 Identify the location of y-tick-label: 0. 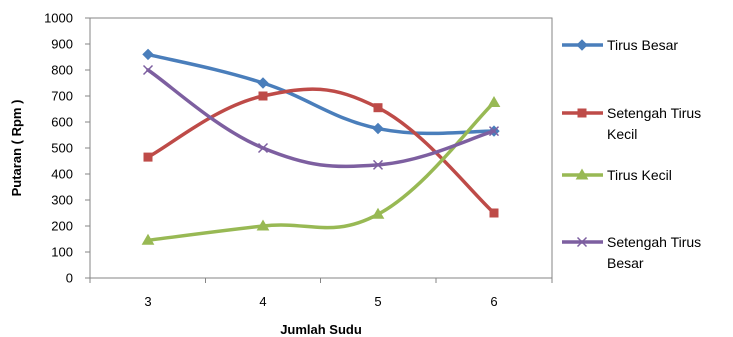
(69, 278).